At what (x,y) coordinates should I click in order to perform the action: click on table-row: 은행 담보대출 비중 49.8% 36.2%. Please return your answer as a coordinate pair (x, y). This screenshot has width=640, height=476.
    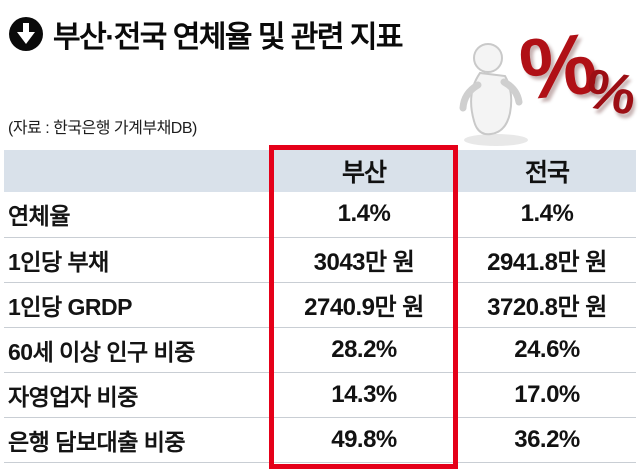
    Looking at the image, I should click on (320, 440).